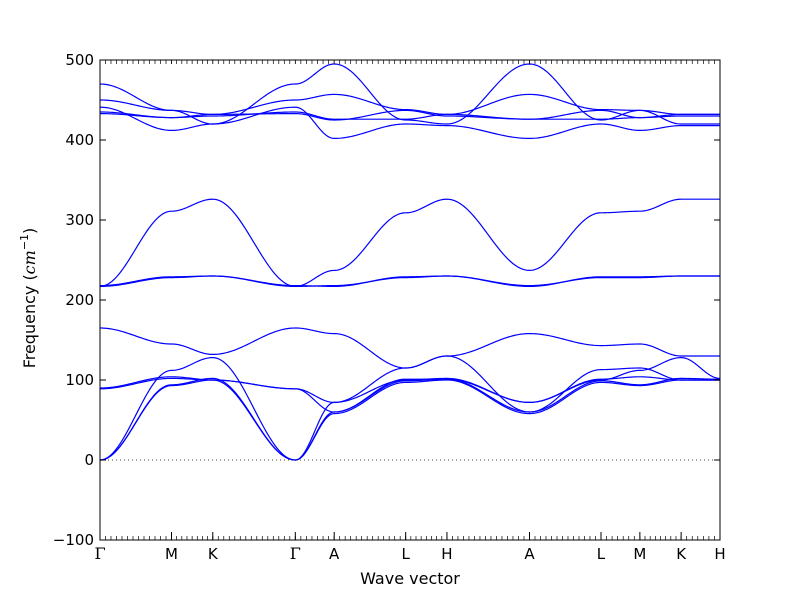  I want to click on x-axis-label: Wave vector, so click(410, 578).